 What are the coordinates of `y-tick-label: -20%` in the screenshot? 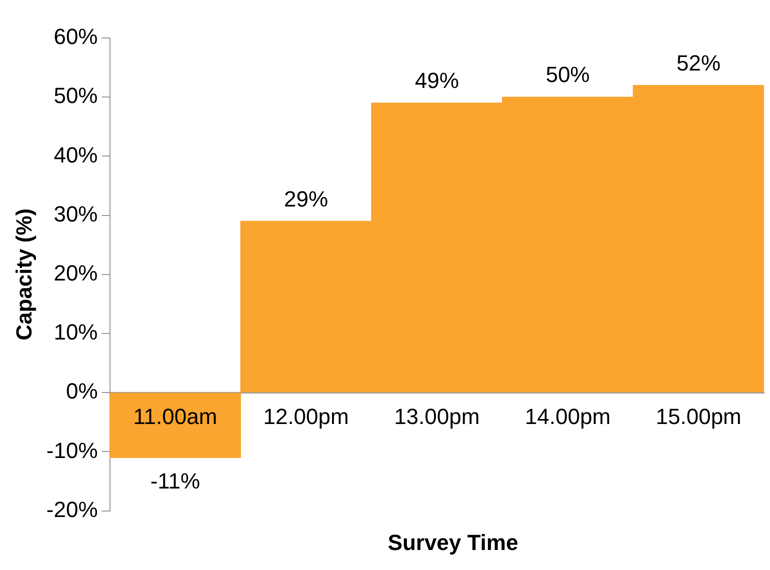 It's located at (72, 509).